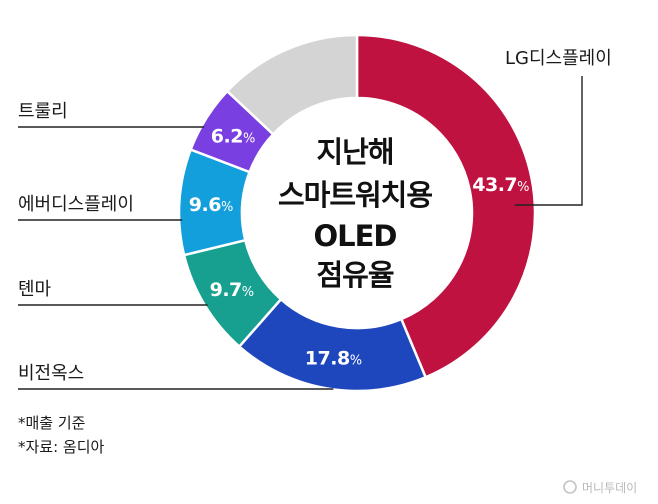  Describe the element at coordinates (232, 290) in the screenshot. I see `value-label-톈마: 9.7%` at that location.